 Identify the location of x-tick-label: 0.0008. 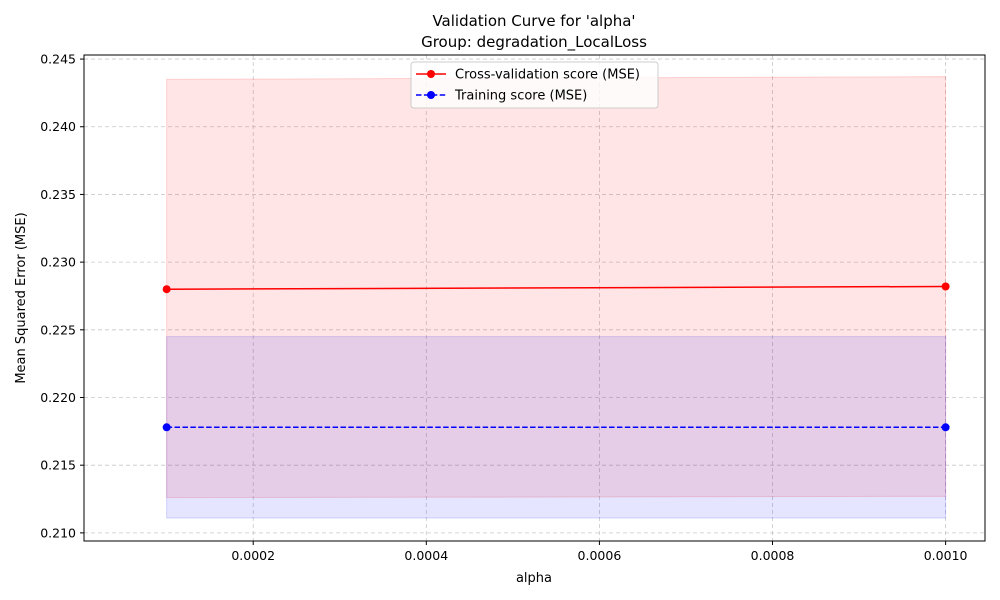
(773, 555).